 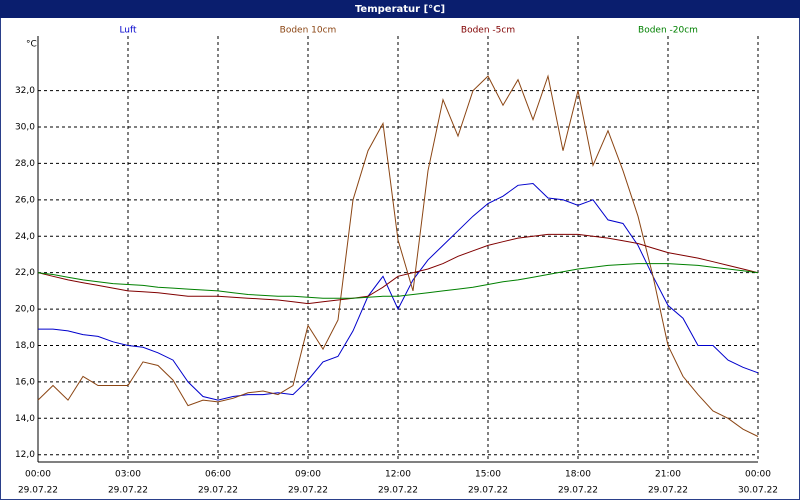 I want to click on y-tick-label: 32,0, so click(x=25, y=91).